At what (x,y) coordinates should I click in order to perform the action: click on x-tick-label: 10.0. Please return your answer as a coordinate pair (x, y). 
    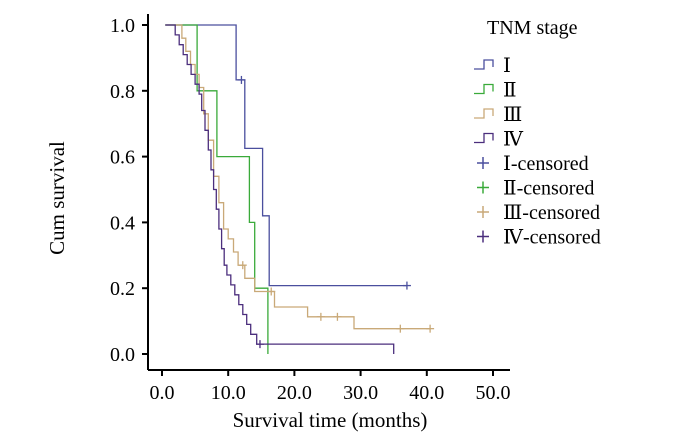
    Looking at the image, I should click on (228, 393).